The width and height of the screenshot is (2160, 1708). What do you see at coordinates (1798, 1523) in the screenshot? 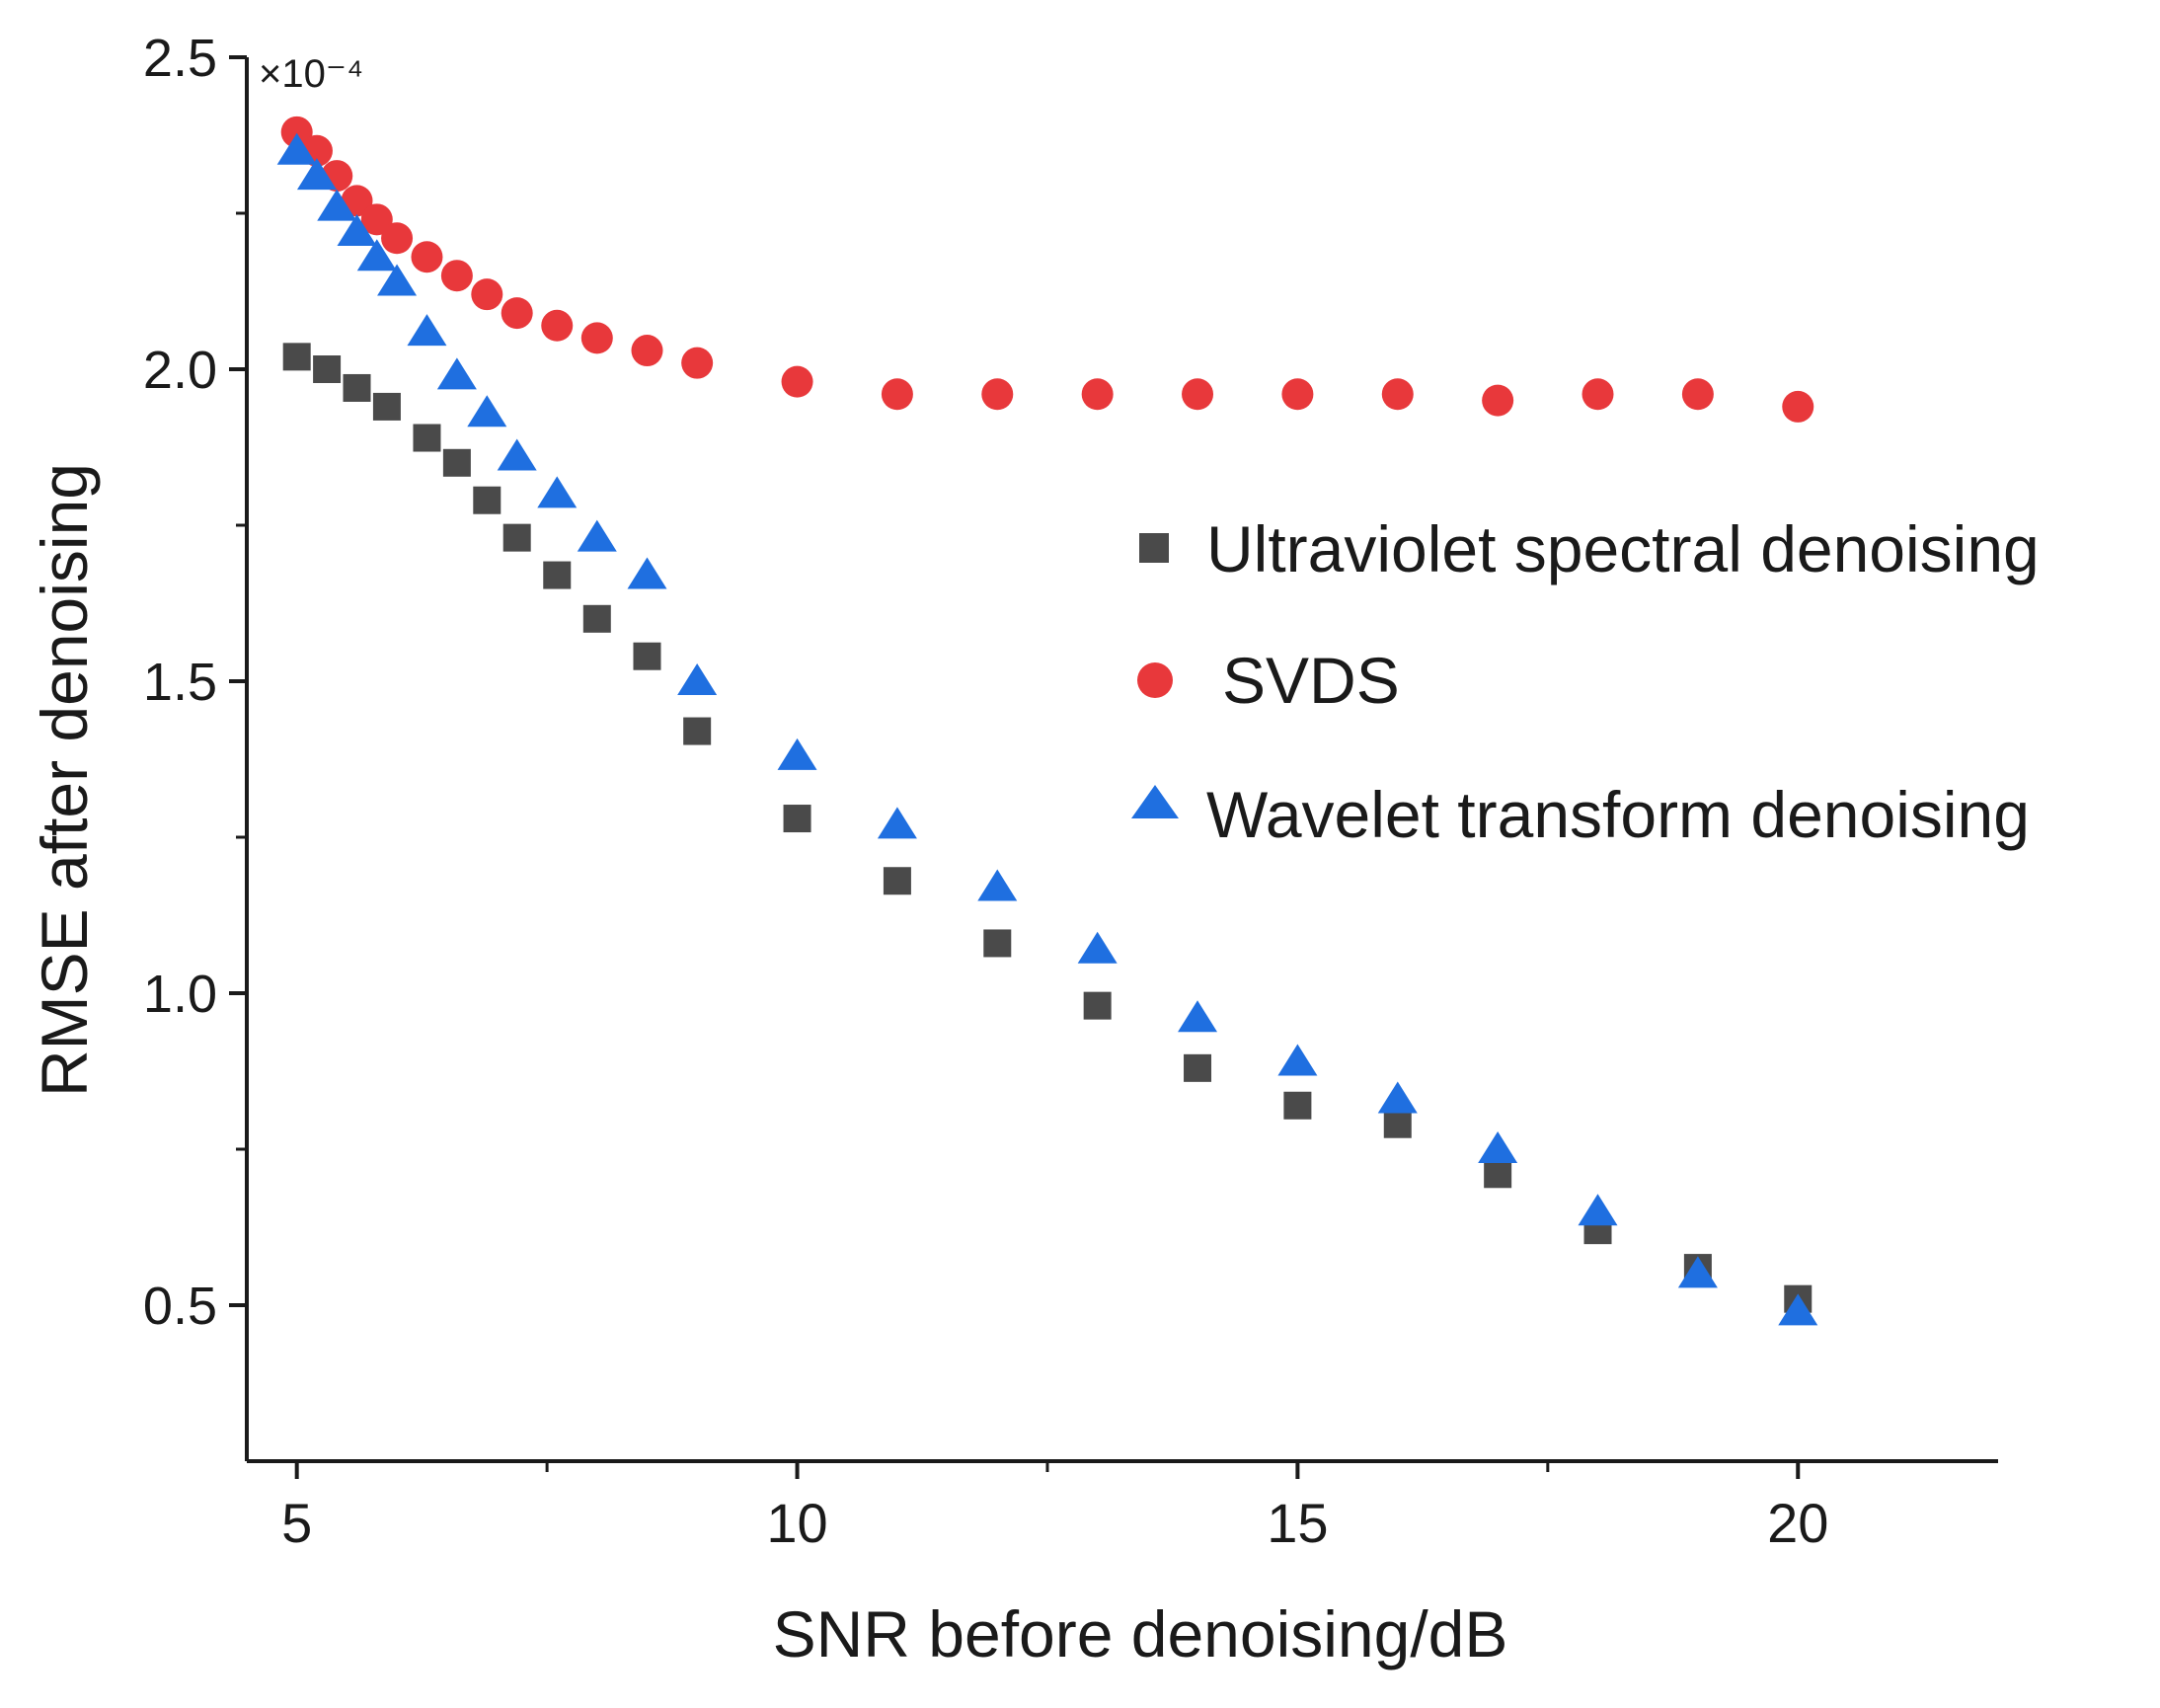
I see `x-tick-label: 20` at bounding box center [1798, 1523].